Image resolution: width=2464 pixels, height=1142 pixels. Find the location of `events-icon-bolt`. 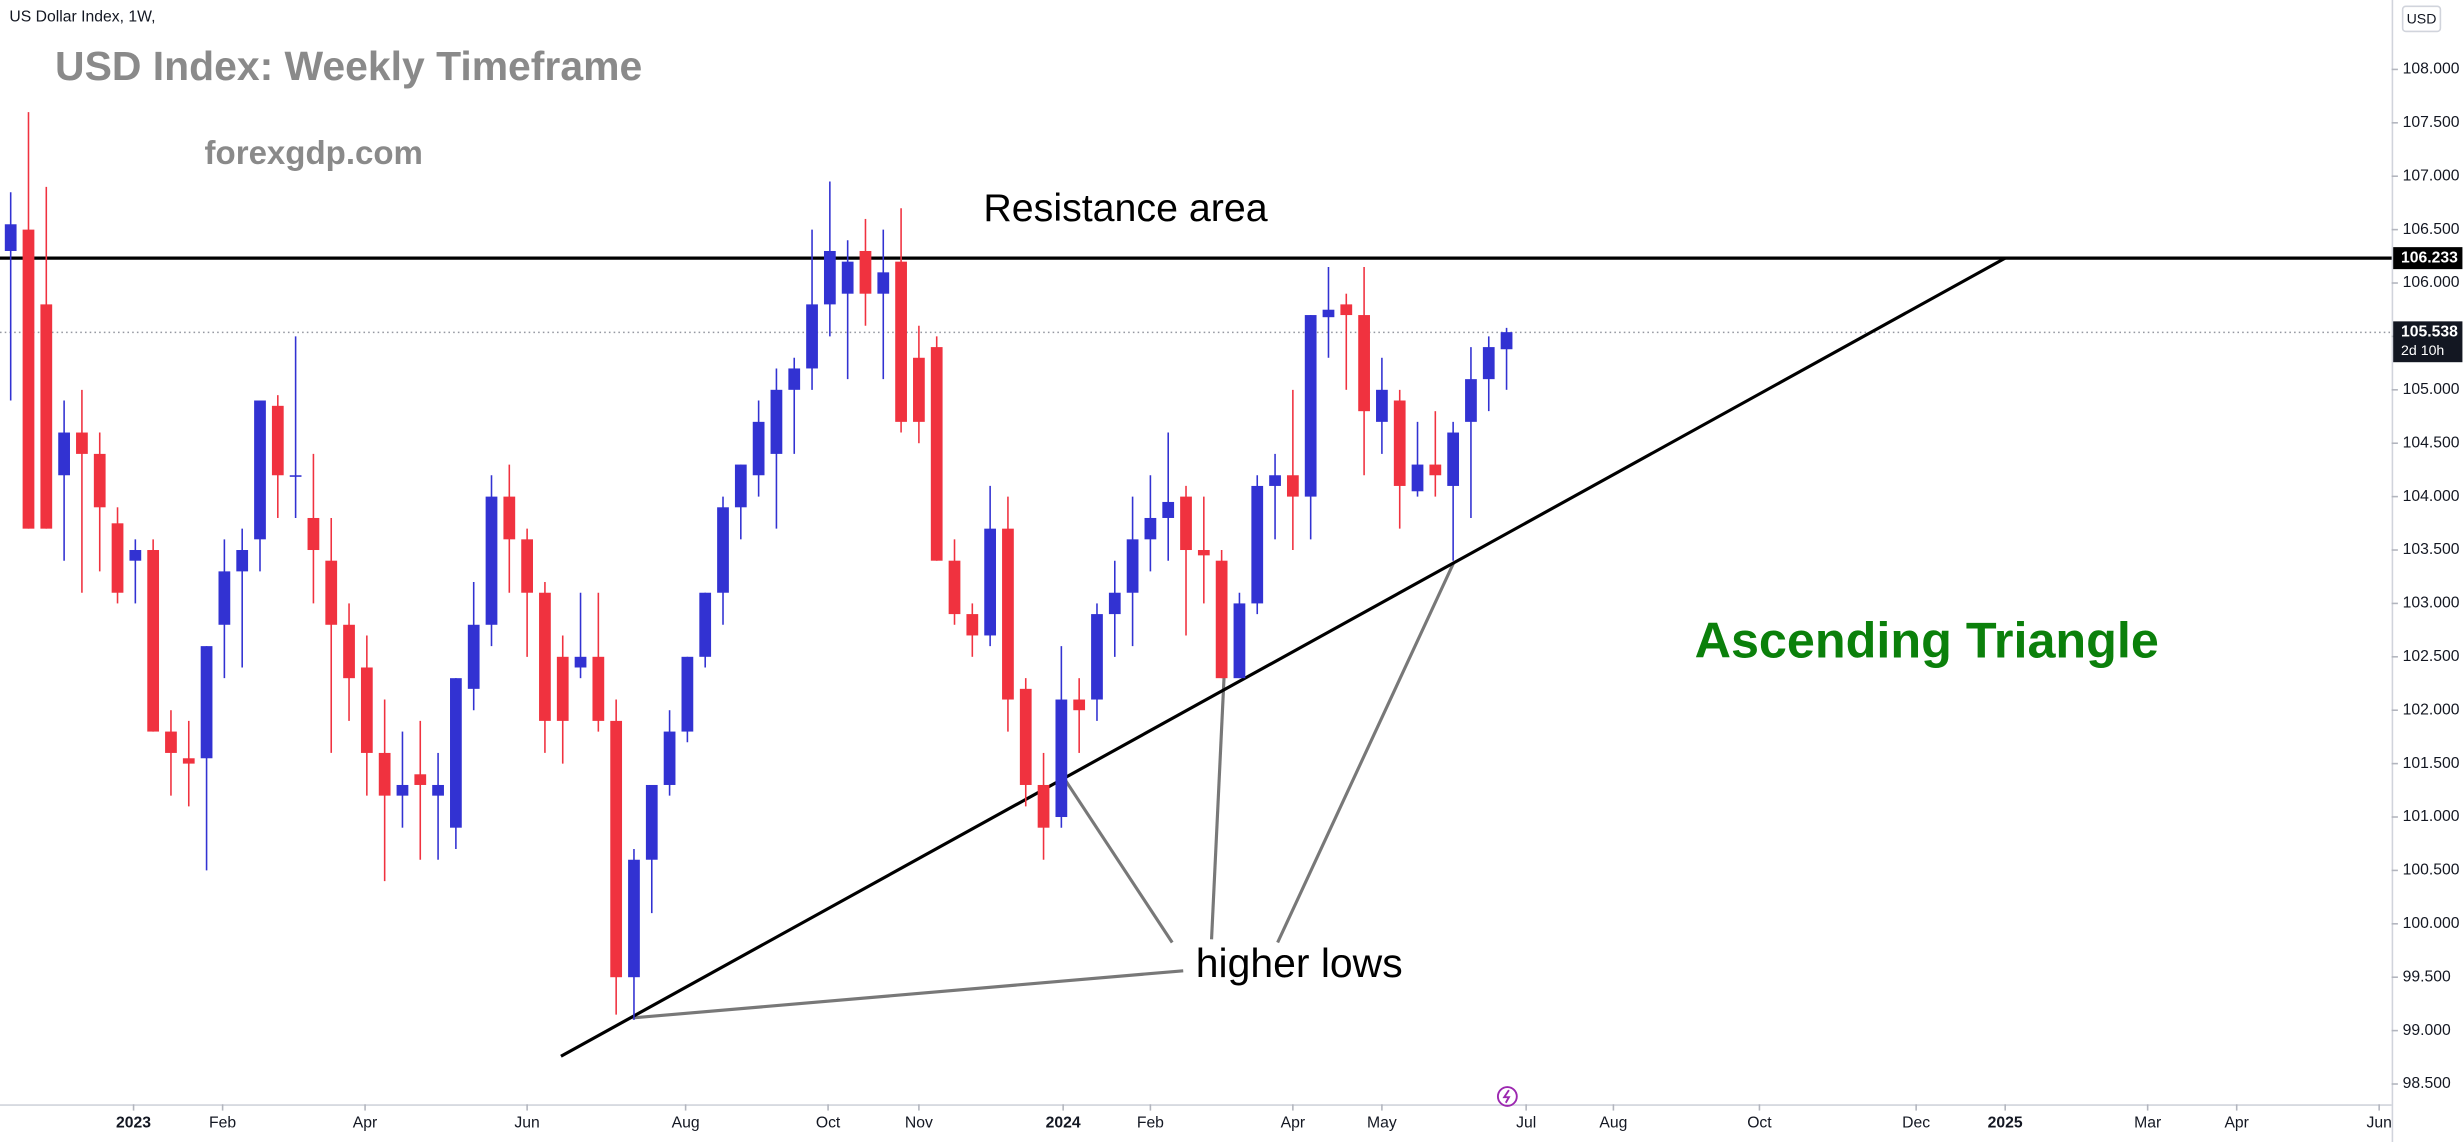

events-icon-bolt is located at coordinates (1506, 1096).